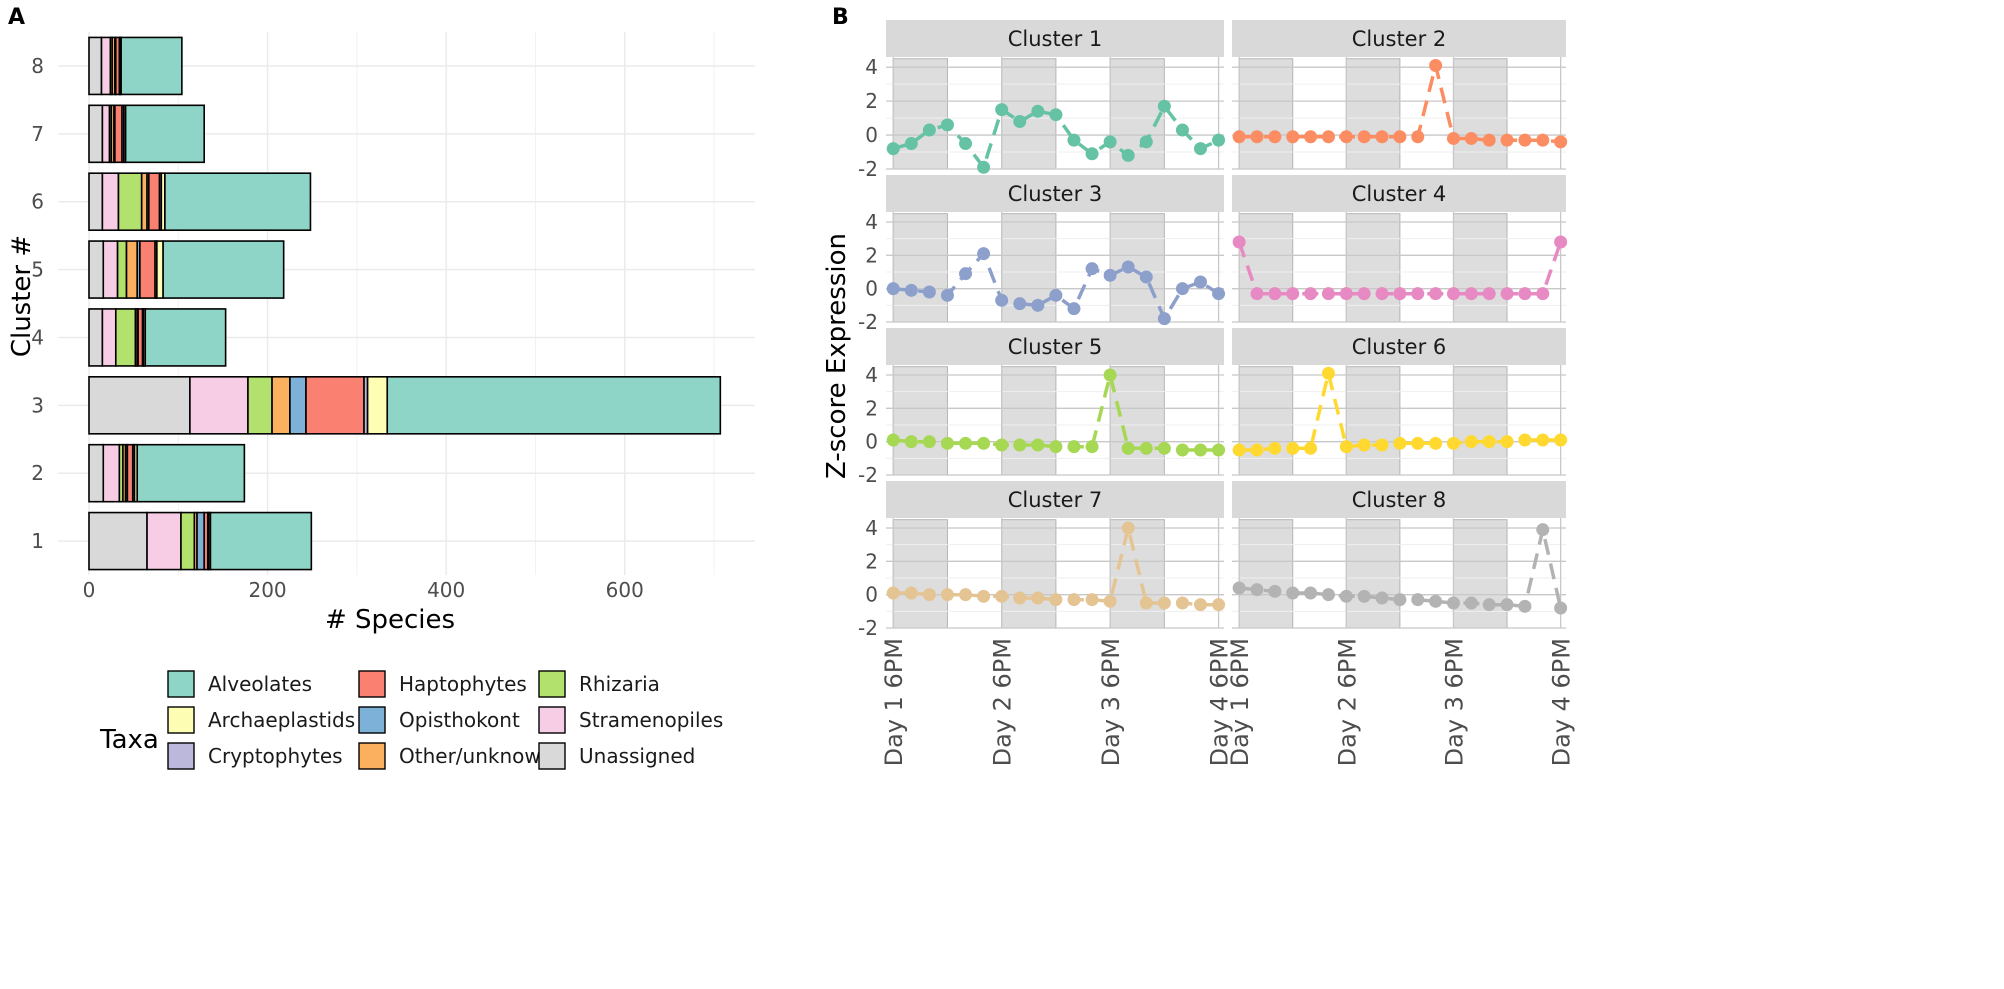  Describe the element at coordinates (1400, 249) in the screenshot. I see `facet-cluster-4: Cluster 4` at that location.